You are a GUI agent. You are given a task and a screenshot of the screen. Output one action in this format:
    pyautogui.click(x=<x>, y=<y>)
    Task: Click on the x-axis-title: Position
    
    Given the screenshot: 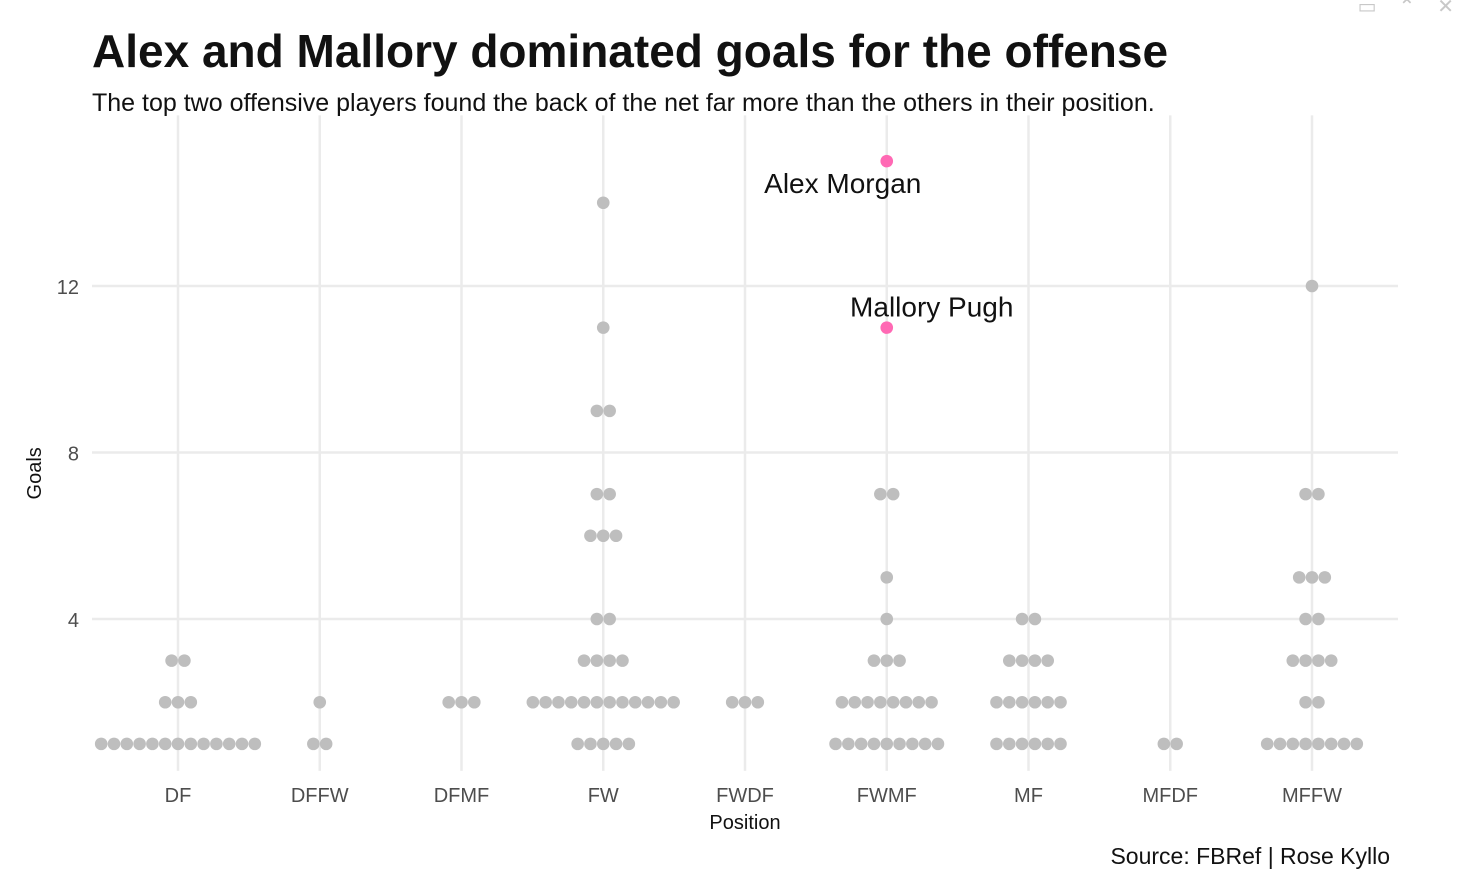 What is the action you would take?
    pyautogui.click(x=744, y=823)
    